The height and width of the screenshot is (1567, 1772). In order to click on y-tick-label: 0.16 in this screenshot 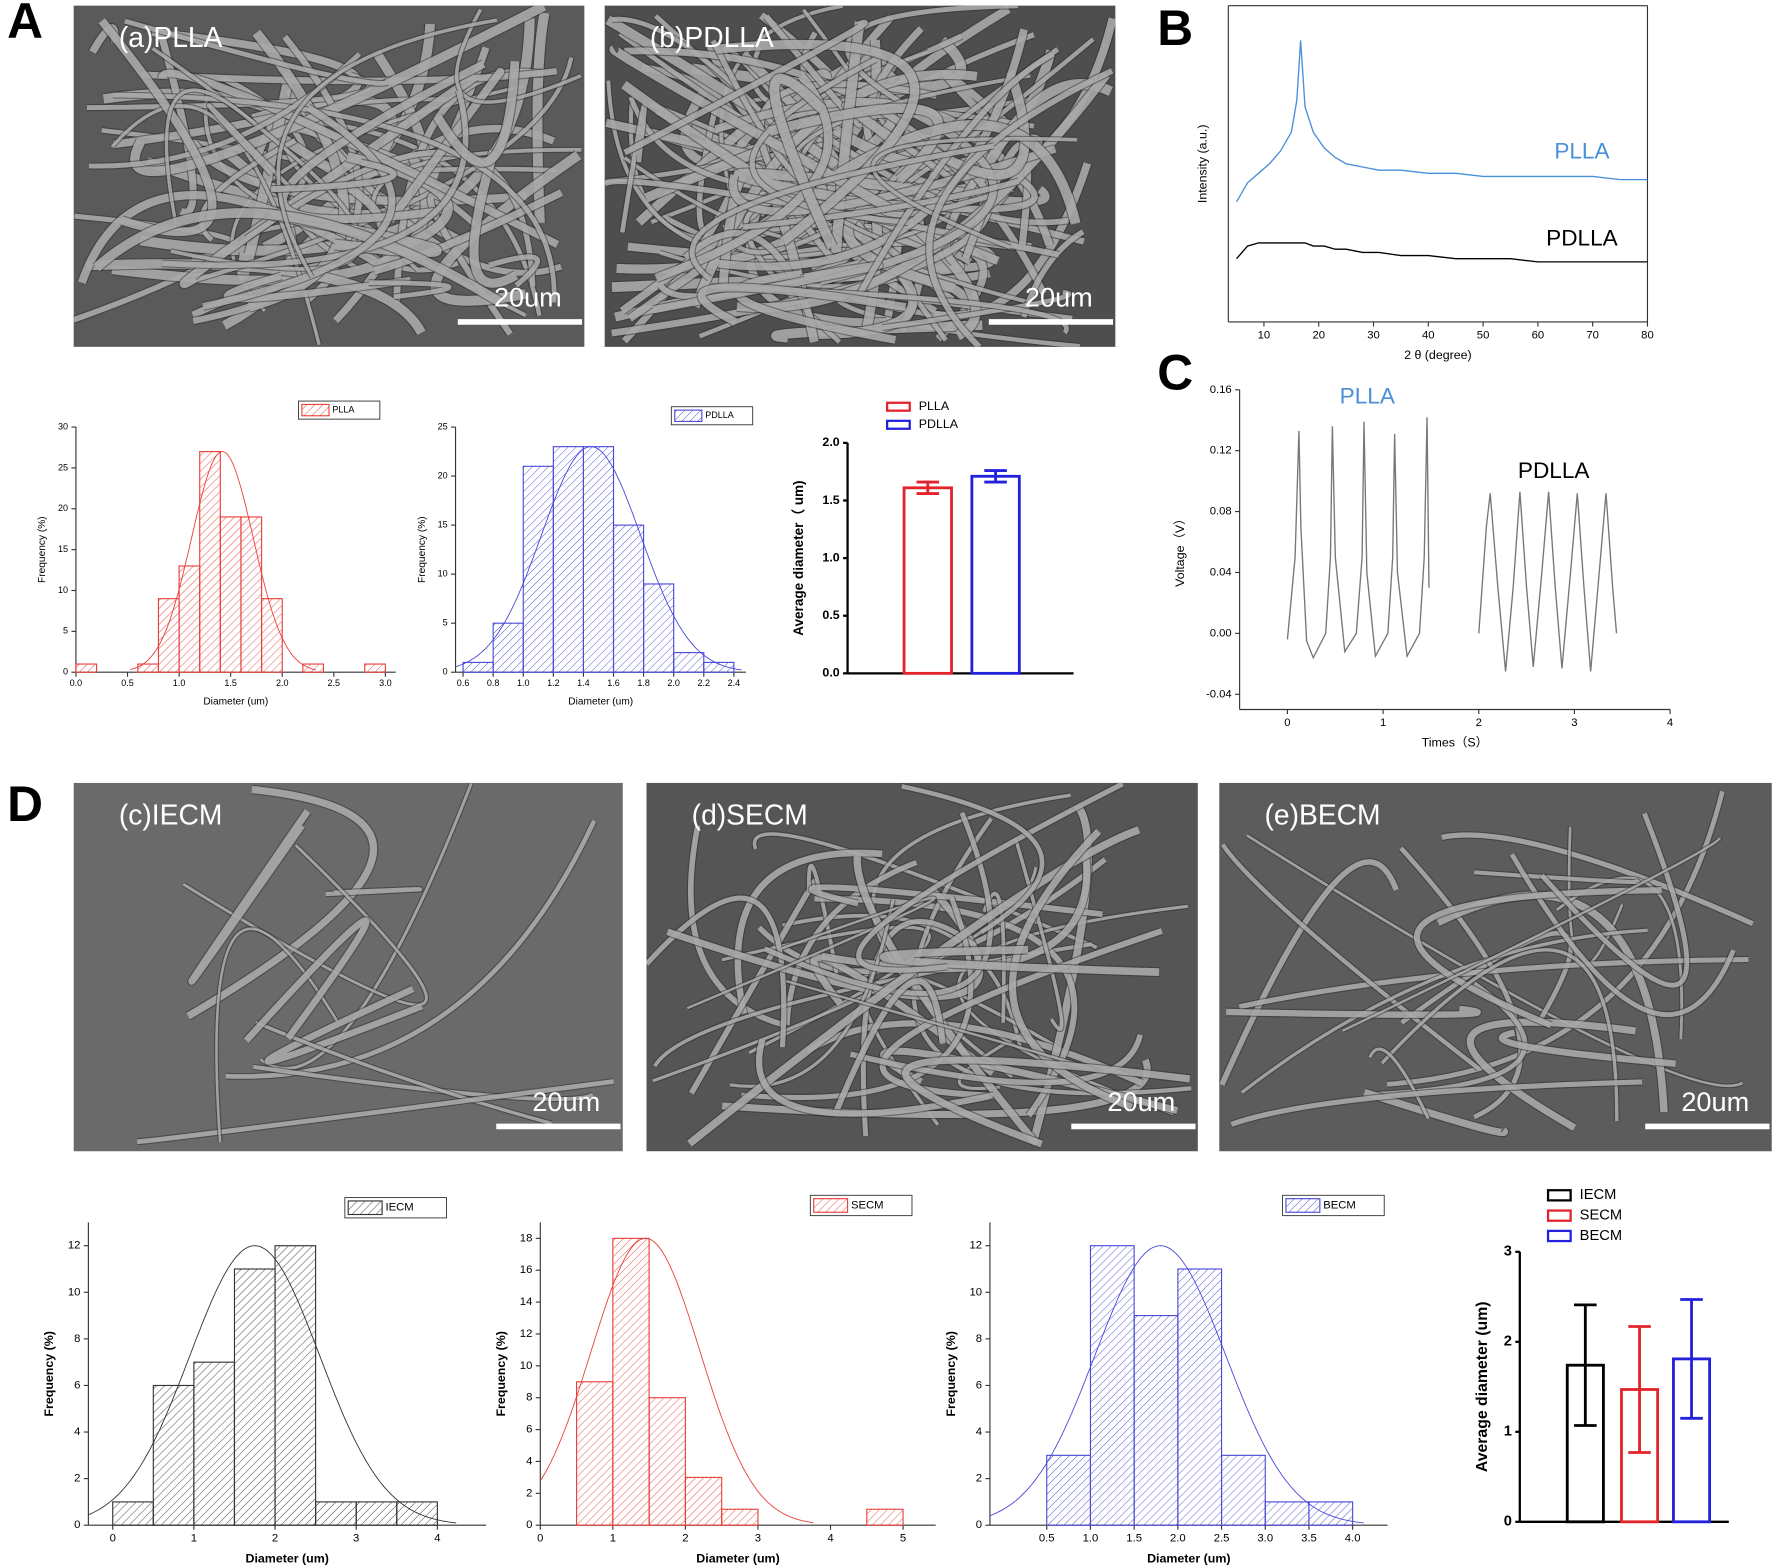, I will do `click(1221, 390)`.